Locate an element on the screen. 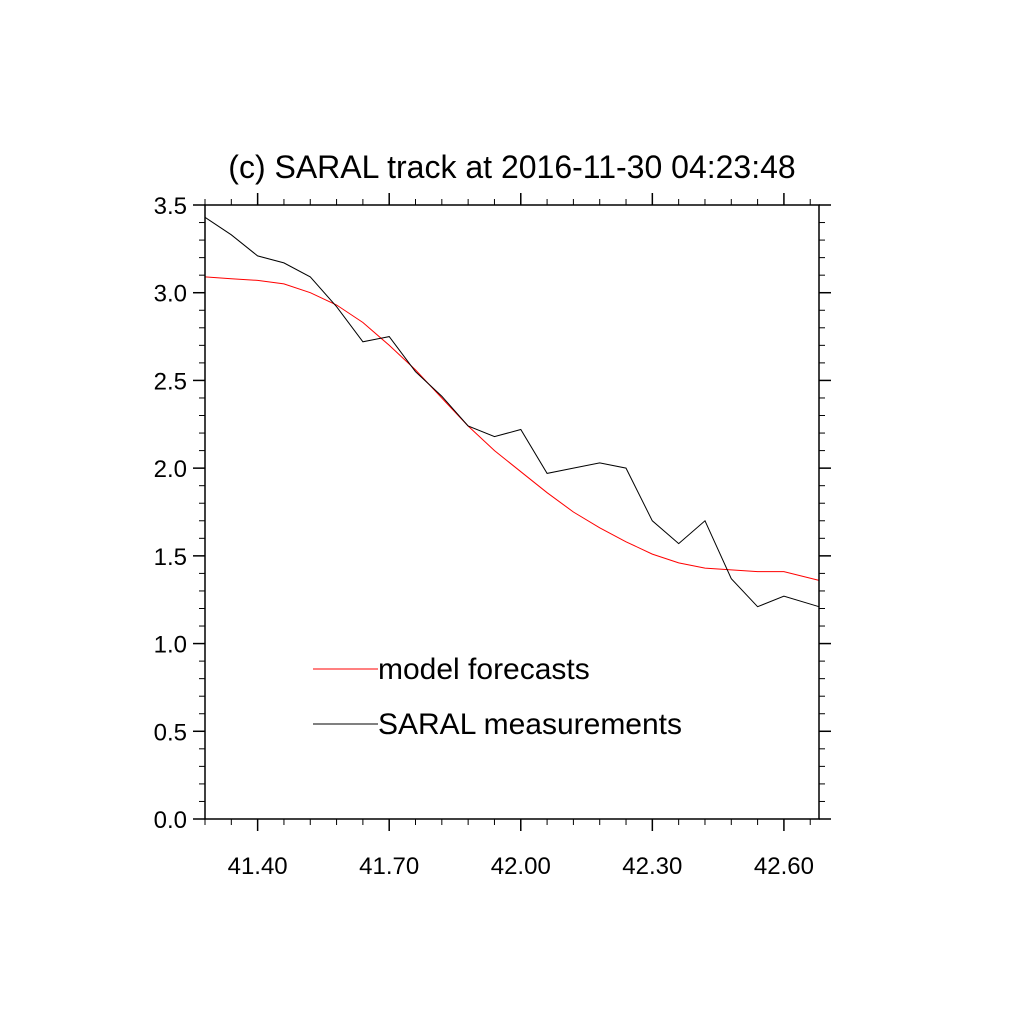 This screenshot has width=1024, height=1024. x-tick-label: 42.00 is located at coordinates (521, 866).